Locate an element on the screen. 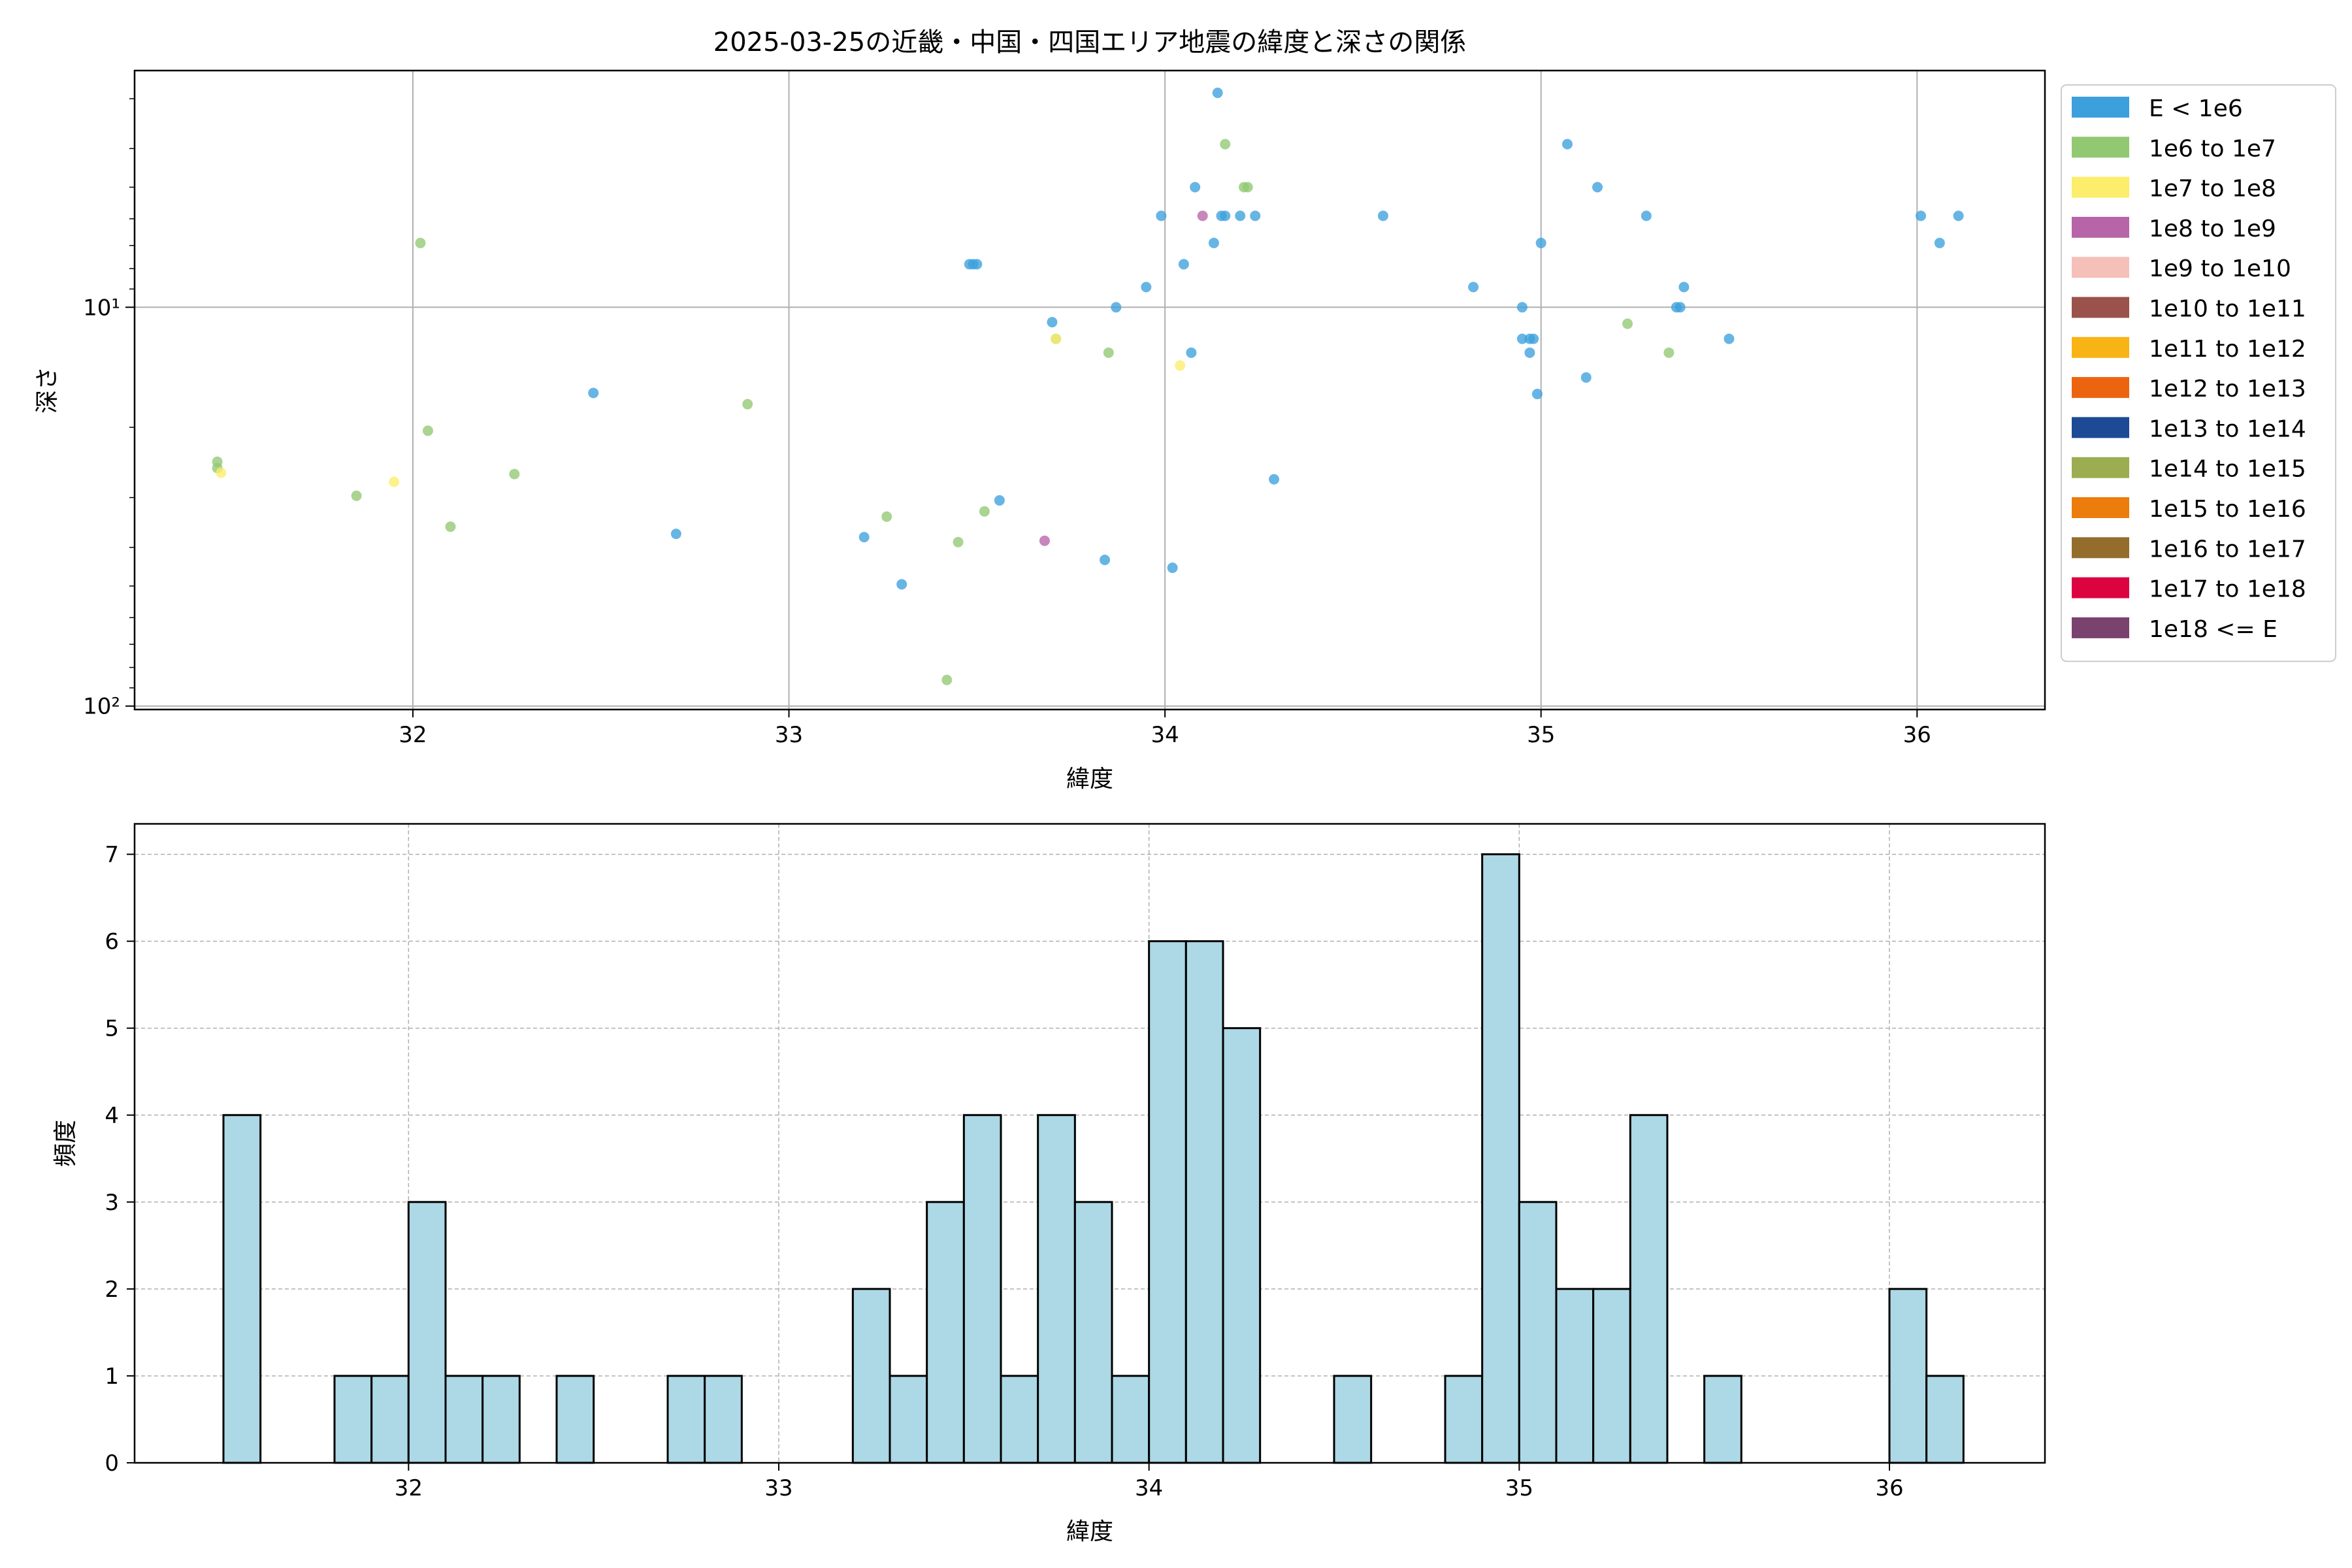 The width and height of the screenshot is (2352, 1568). histogram-x-tick-label: 35 is located at coordinates (1519, 1488).